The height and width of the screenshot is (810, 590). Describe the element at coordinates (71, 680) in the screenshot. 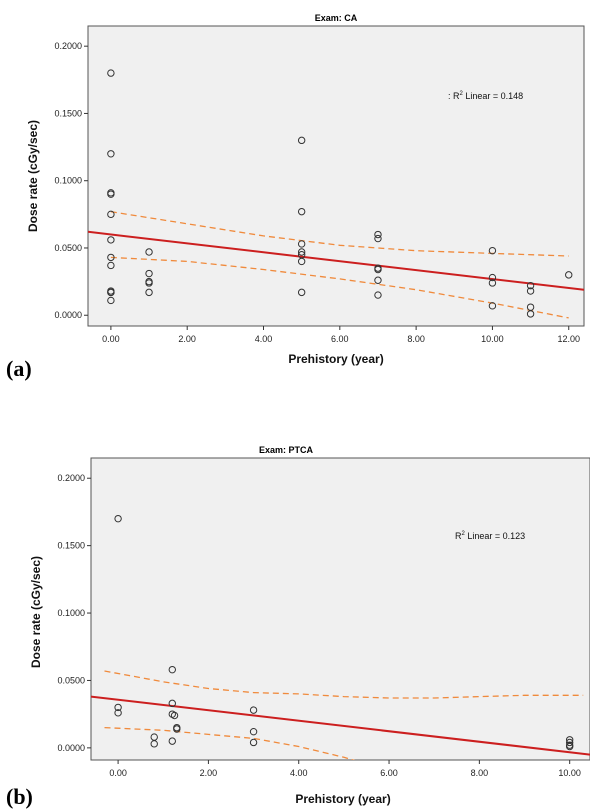

I see `y-tick-label-b: 0.0500` at that location.